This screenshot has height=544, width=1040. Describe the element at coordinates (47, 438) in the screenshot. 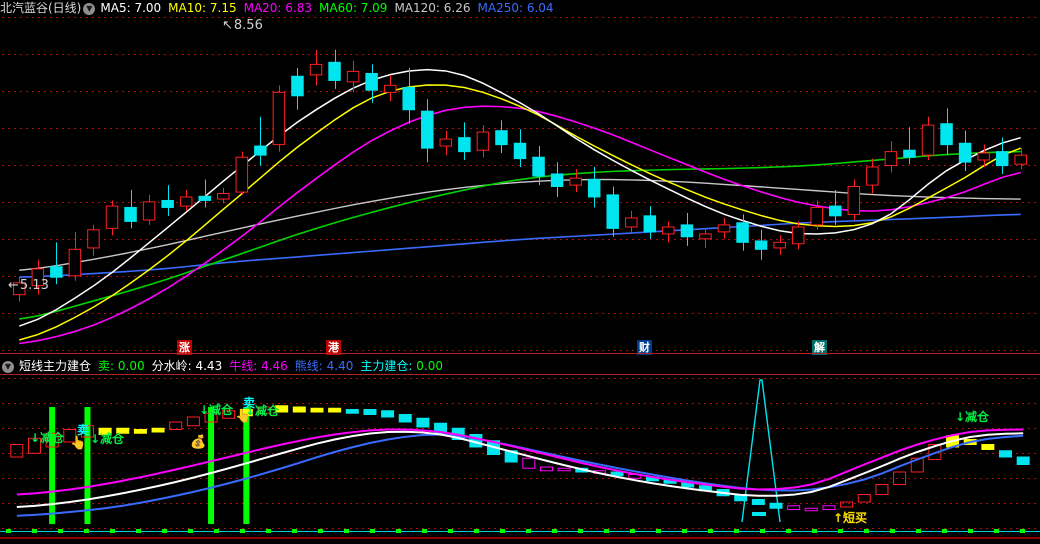

I see `reduce-label-1: ↓减仓` at that location.